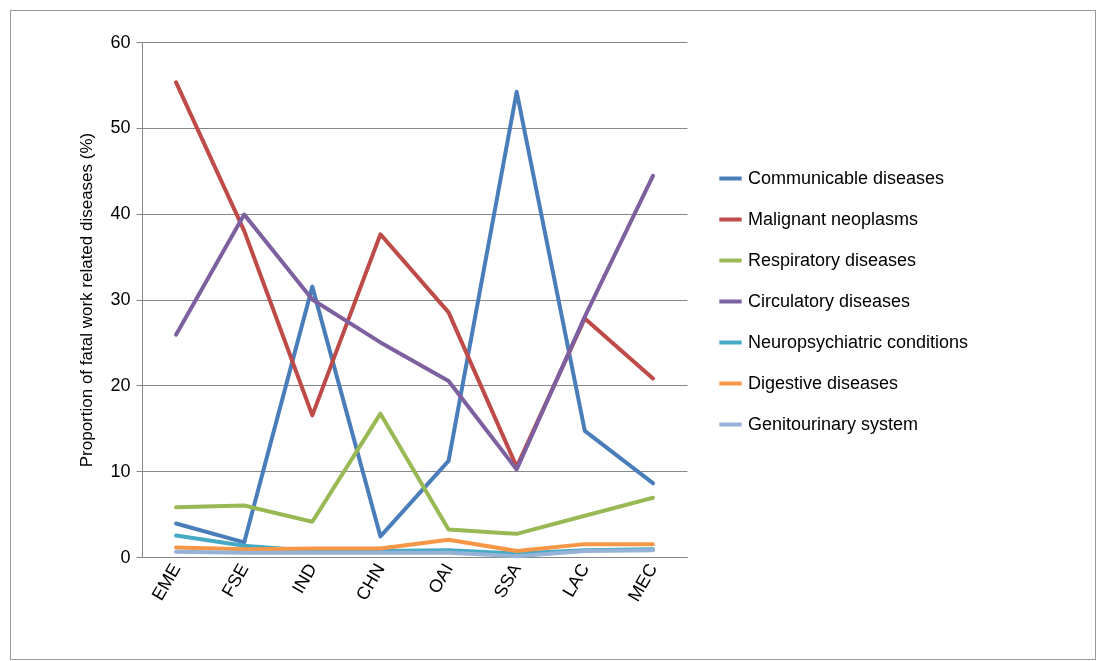 The image size is (1099, 661). What do you see at coordinates (87, 300) in the screenshot?
I see `y-axis-title: Proportion of fatal work related diseases (%)` at bounding box center [87, 300].